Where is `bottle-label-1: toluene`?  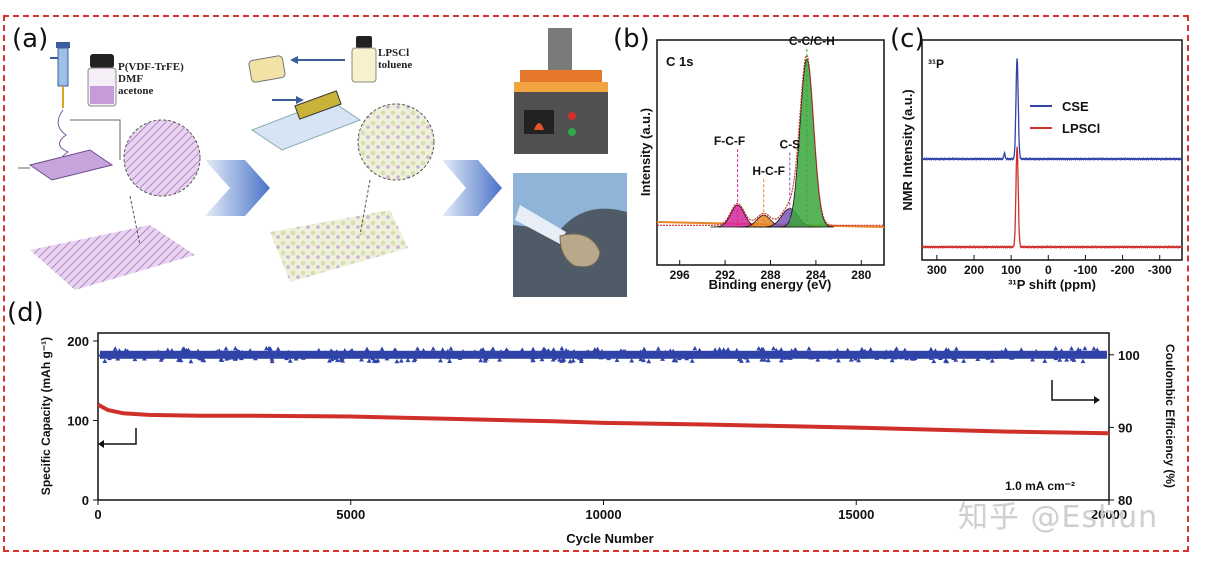 bottle-label-1: toluene is located at coordinates (395, 65).